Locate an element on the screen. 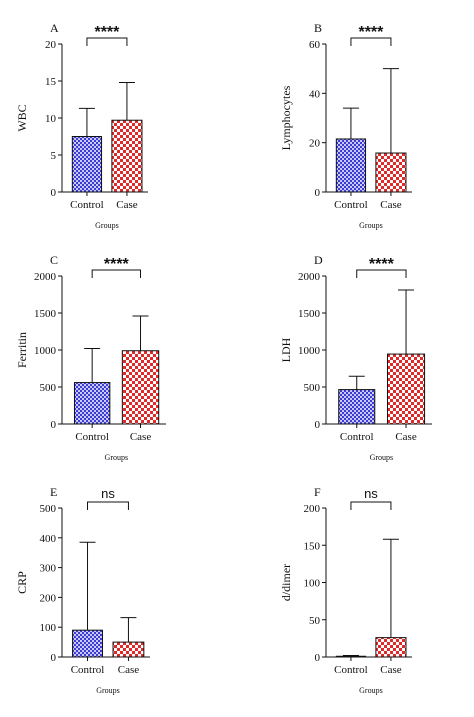  y-tick-label: 15 is located at coordinates (51, 82).